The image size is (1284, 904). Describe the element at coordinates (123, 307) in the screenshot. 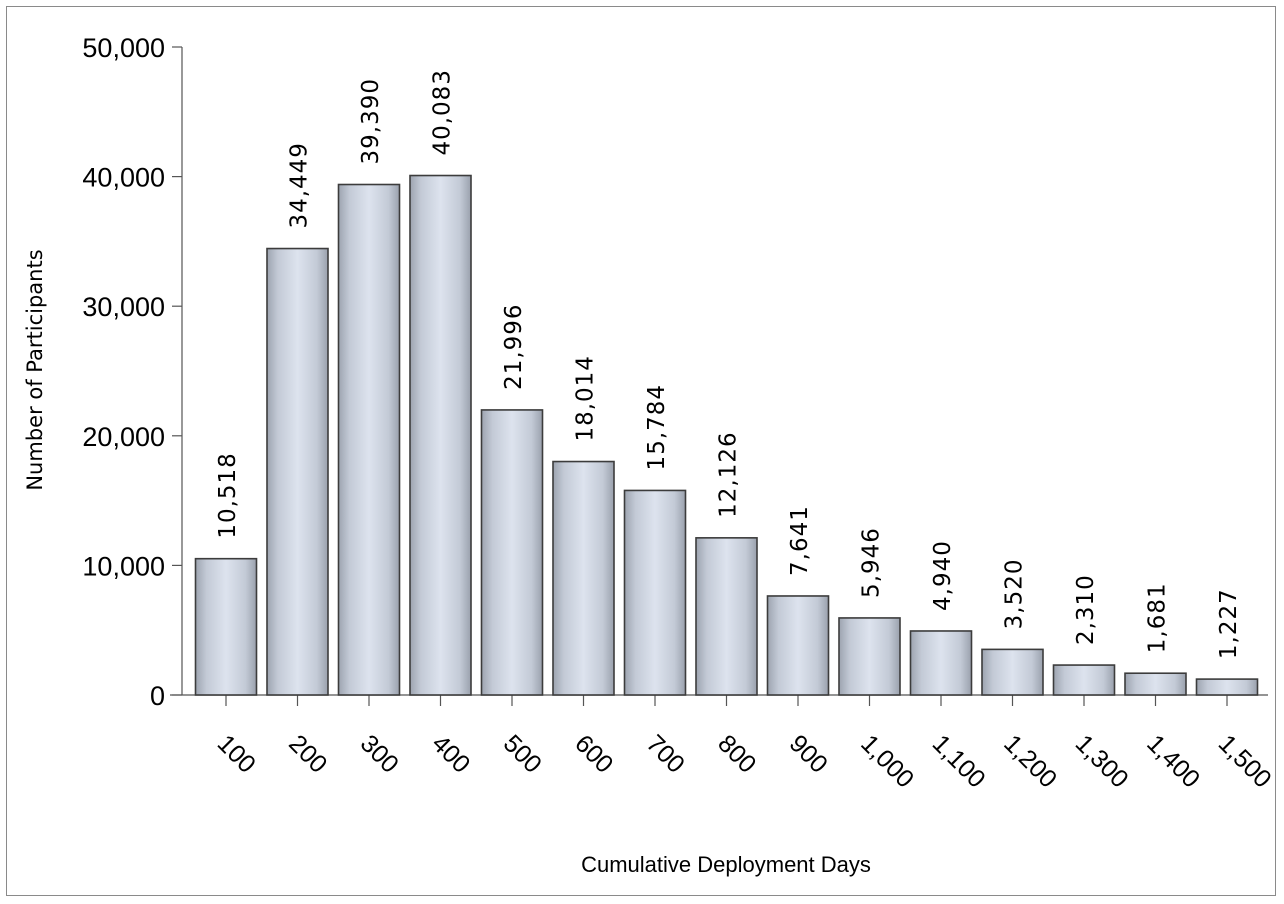

I see `y-tick-label: 30,000` at that location.